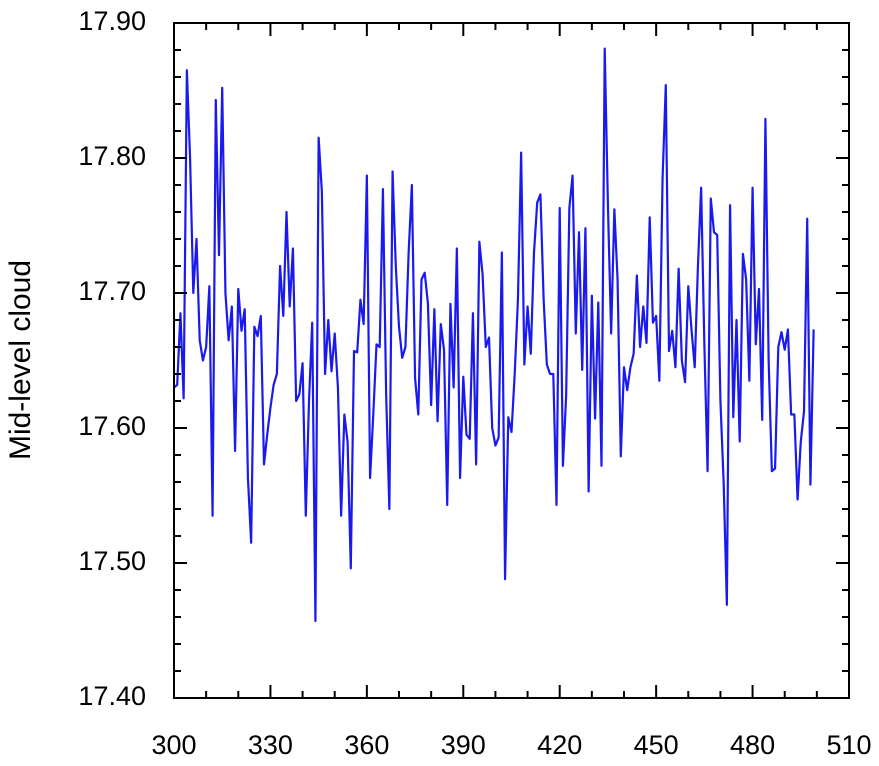  I want to click on x-tick-label: 480, so click(752, 745).